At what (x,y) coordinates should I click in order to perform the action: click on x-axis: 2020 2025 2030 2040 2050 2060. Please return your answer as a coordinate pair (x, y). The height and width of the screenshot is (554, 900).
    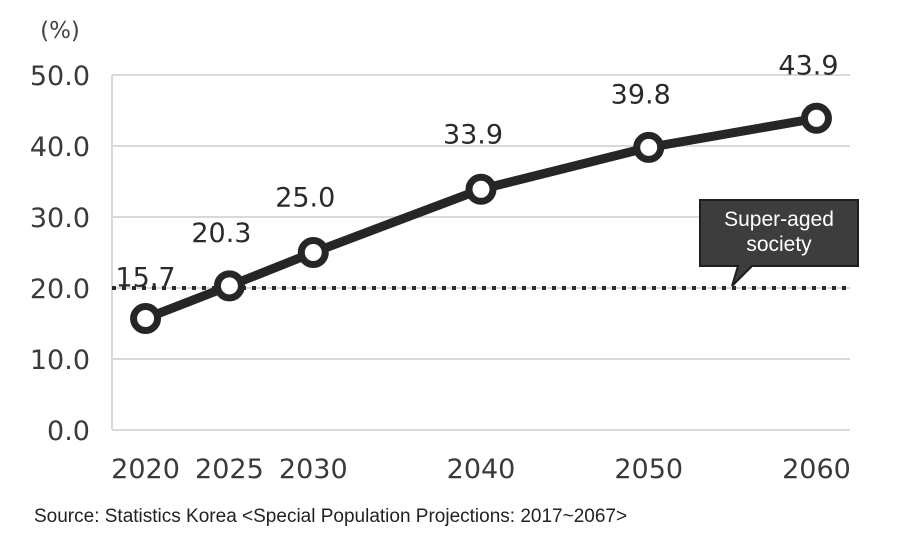
    Looking at the image, I should click on (481, 457).